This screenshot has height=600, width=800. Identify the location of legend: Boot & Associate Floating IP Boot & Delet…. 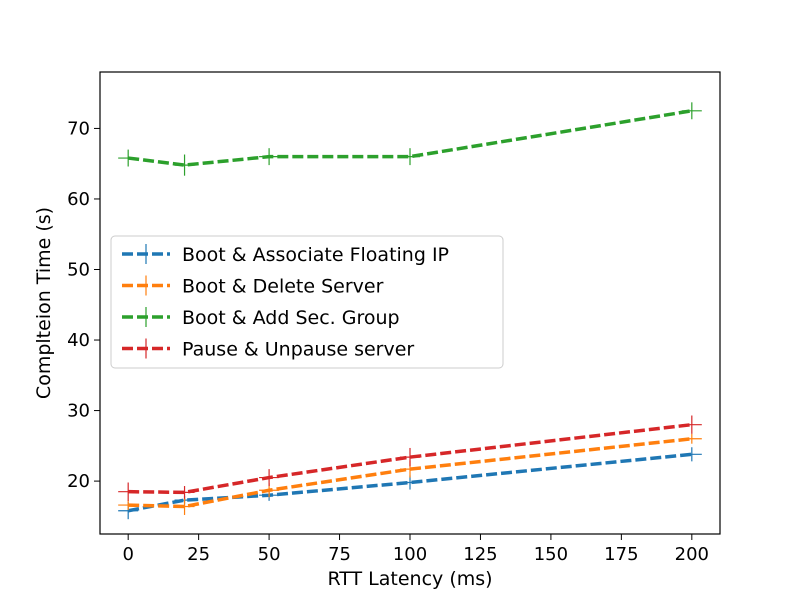
(307, 302).